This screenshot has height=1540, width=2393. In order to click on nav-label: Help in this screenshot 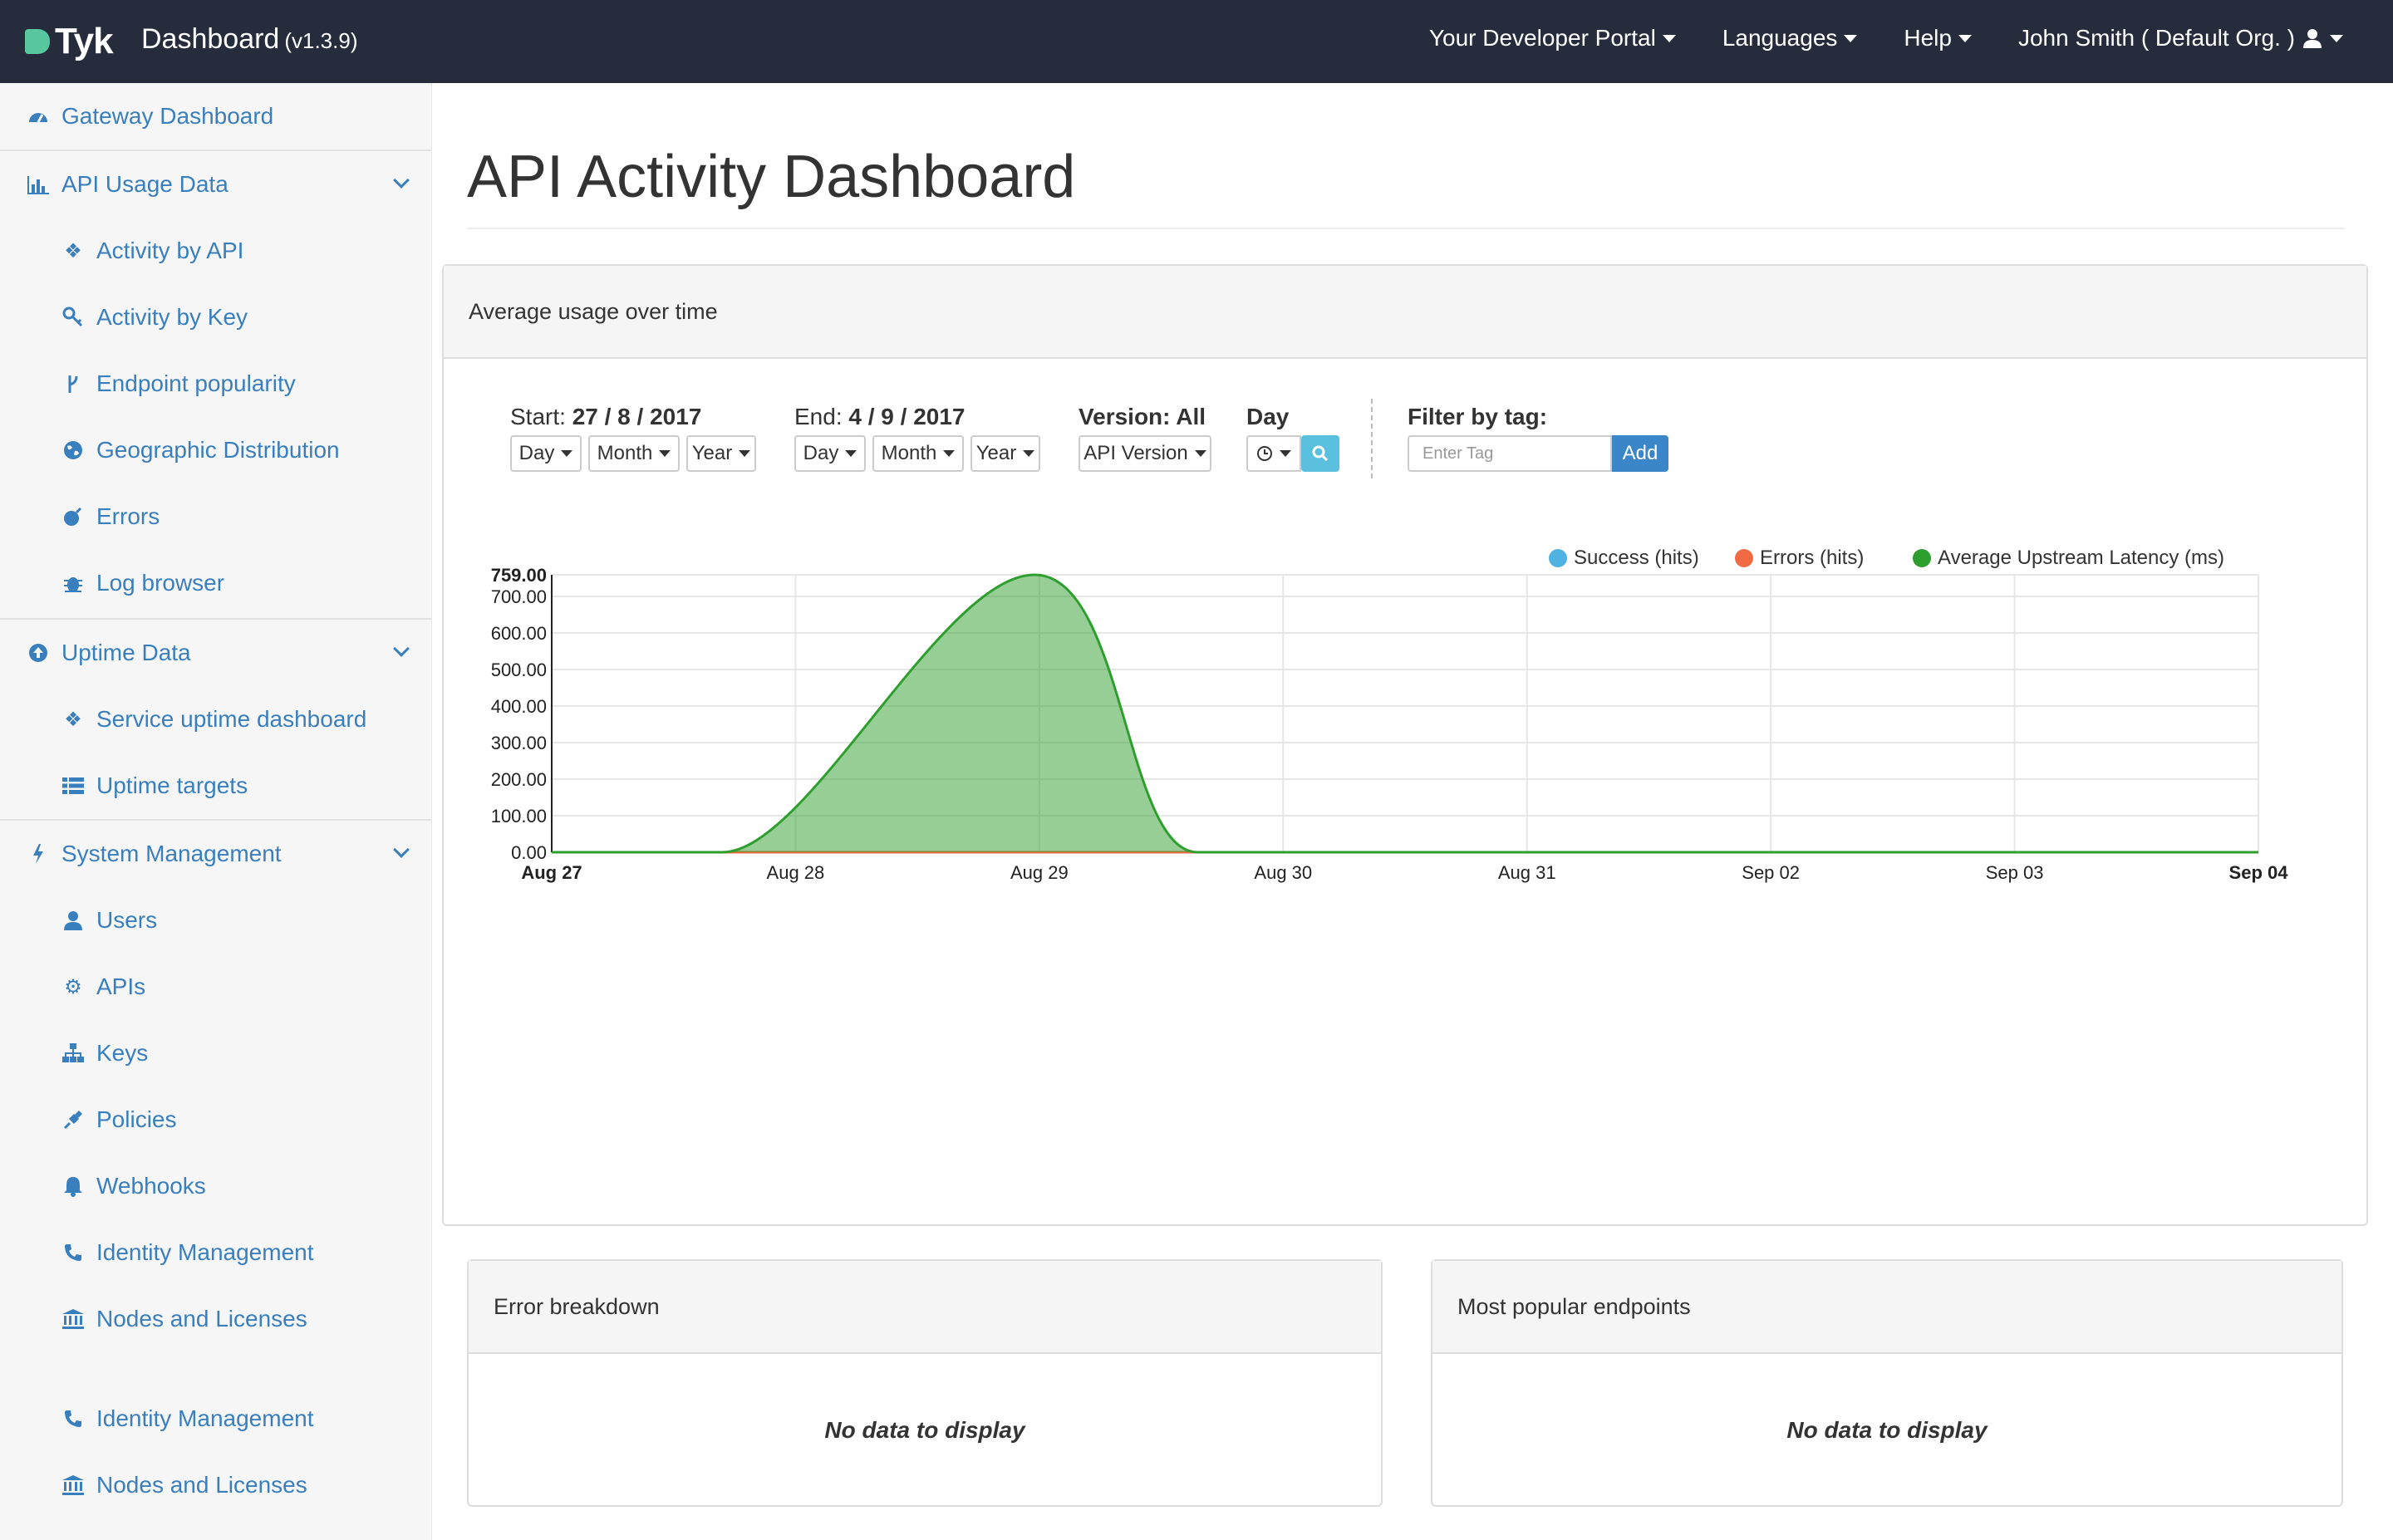, I will do `click(1928, 38)`.